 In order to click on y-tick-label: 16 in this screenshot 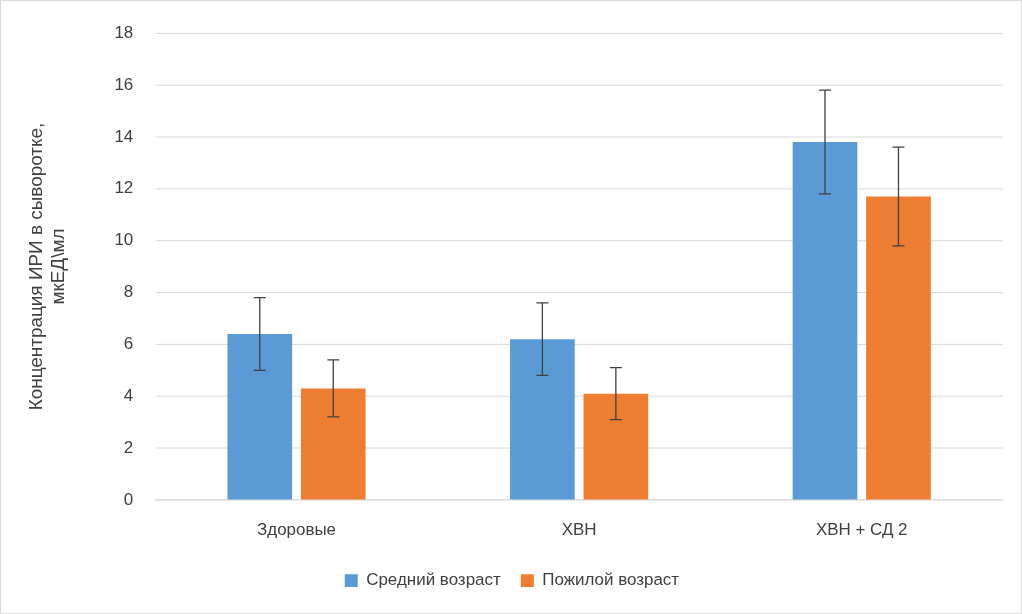, I will do `click(124, 84)`.